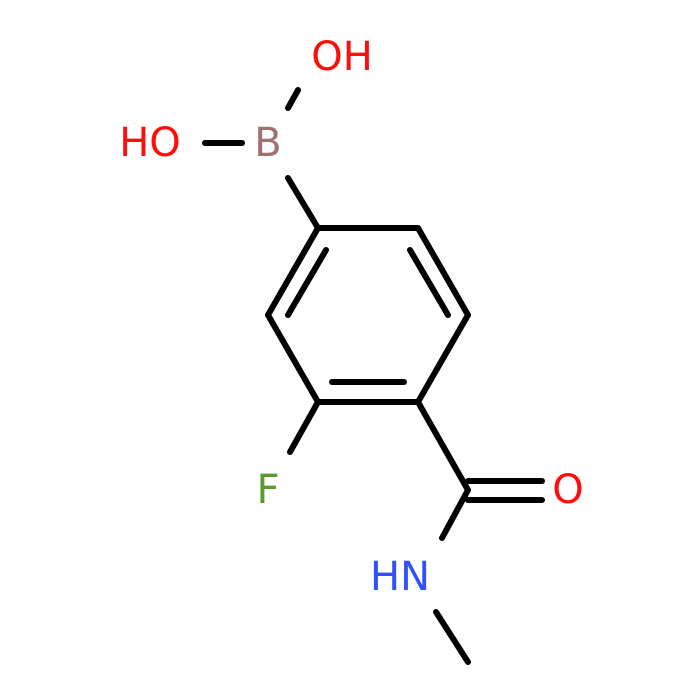  Describe the element at coordinates (342, 57) in the screenshot. I see `atom-label: OH` at that location.